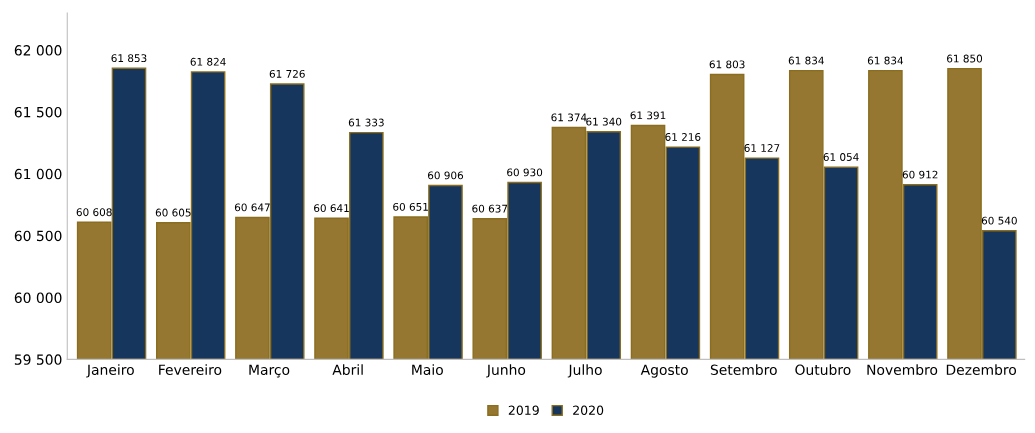  What do you see at coordinates (648, 115) in the screenshot?
I see `data-label: 61 391` at bounding box center [648, 115].